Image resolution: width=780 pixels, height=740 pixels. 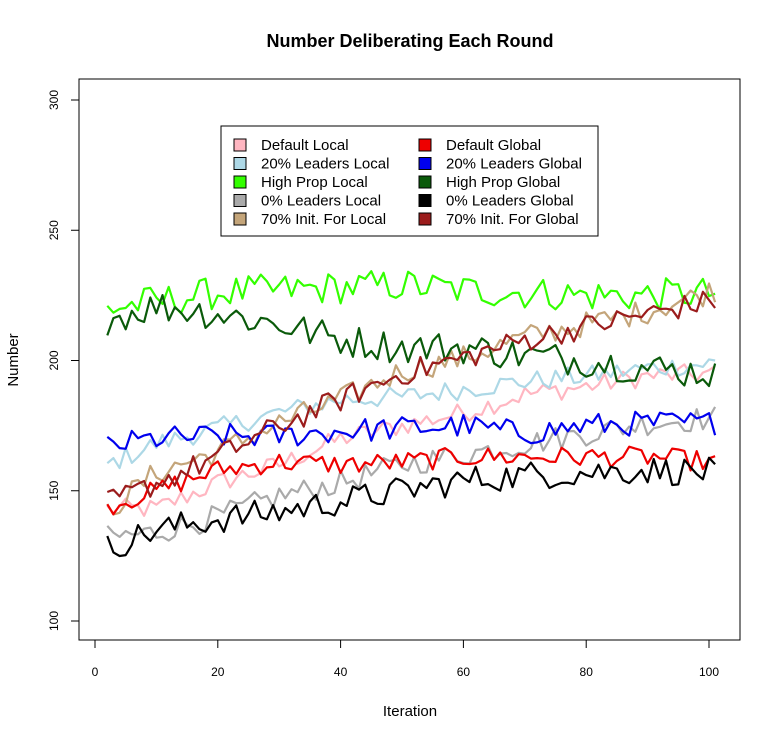 What do you see at coordinates (314, 182) in the screenshot?
I see `legend-label: High Prop Local` at bounding box center [314, 182].